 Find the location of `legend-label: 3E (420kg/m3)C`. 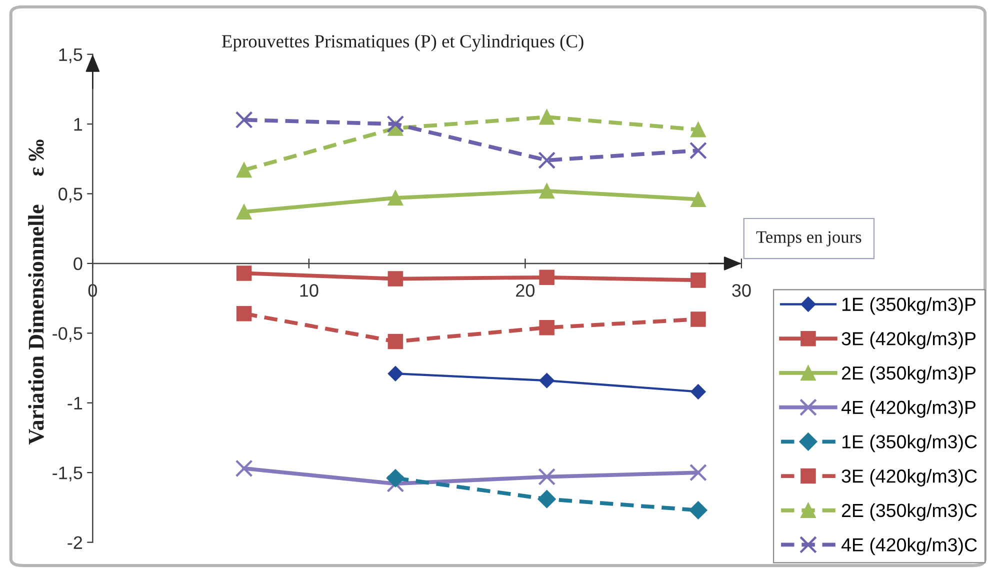

legend-label: 3E (420kg/m3)C is located at coordinates (909, 477).